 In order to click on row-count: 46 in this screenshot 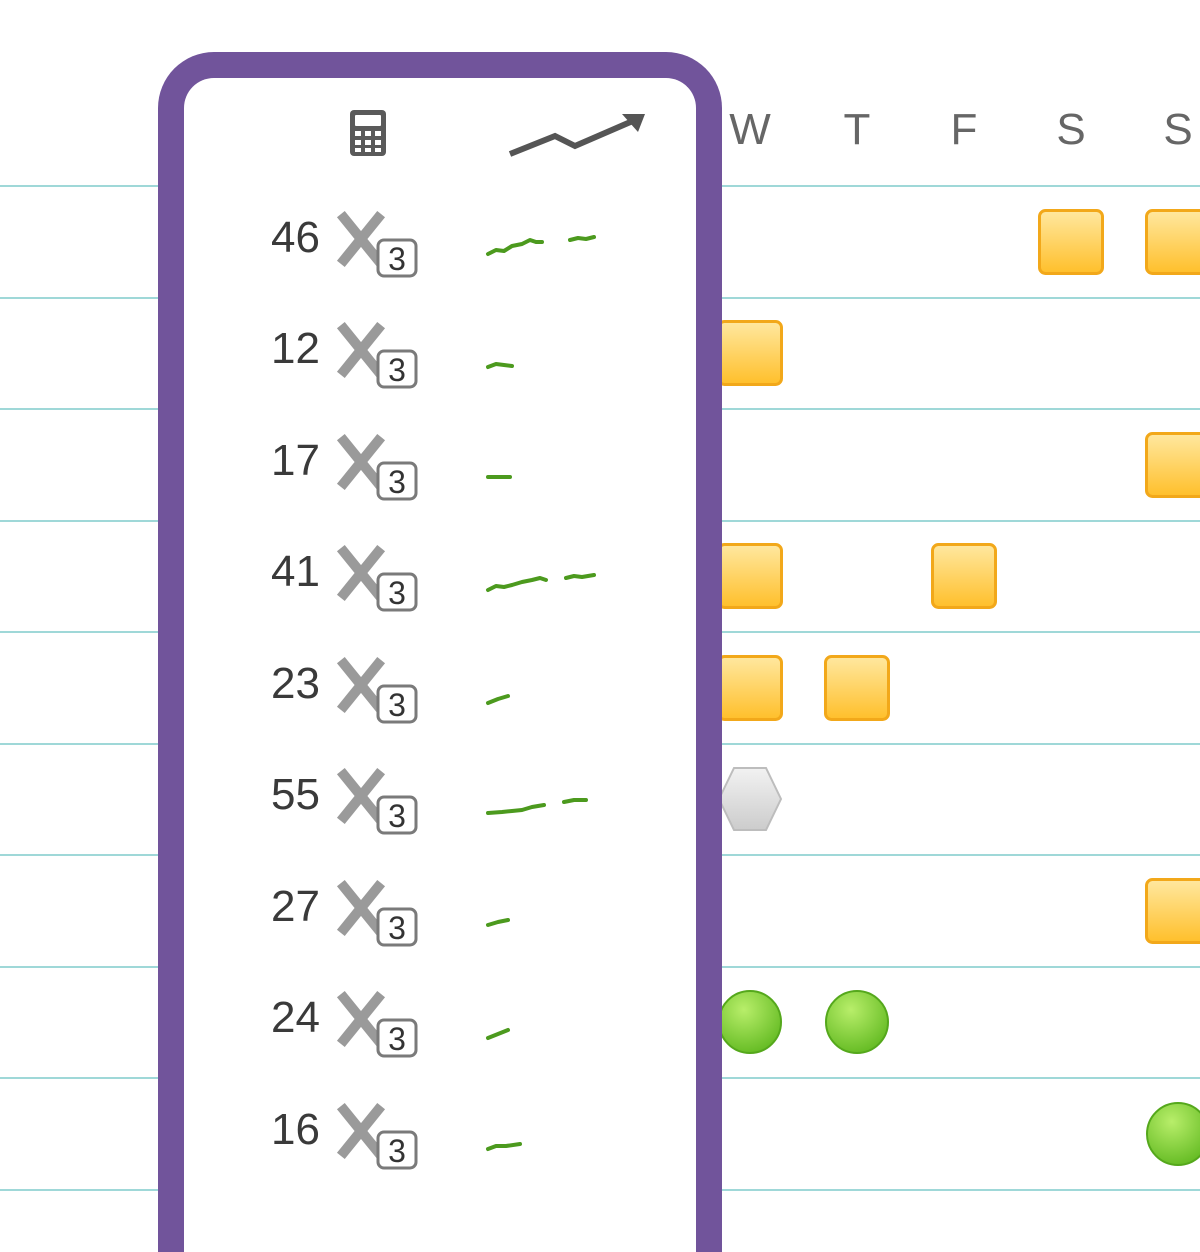, I will do `click(278, 238)`.